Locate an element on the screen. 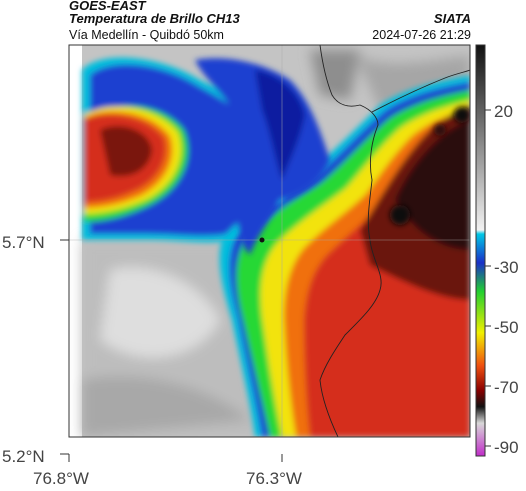 The width and height of the screenshot is (526, 491). colorbar: 20 -30 -50 -70 -90 is located at coordinates (497, 250).